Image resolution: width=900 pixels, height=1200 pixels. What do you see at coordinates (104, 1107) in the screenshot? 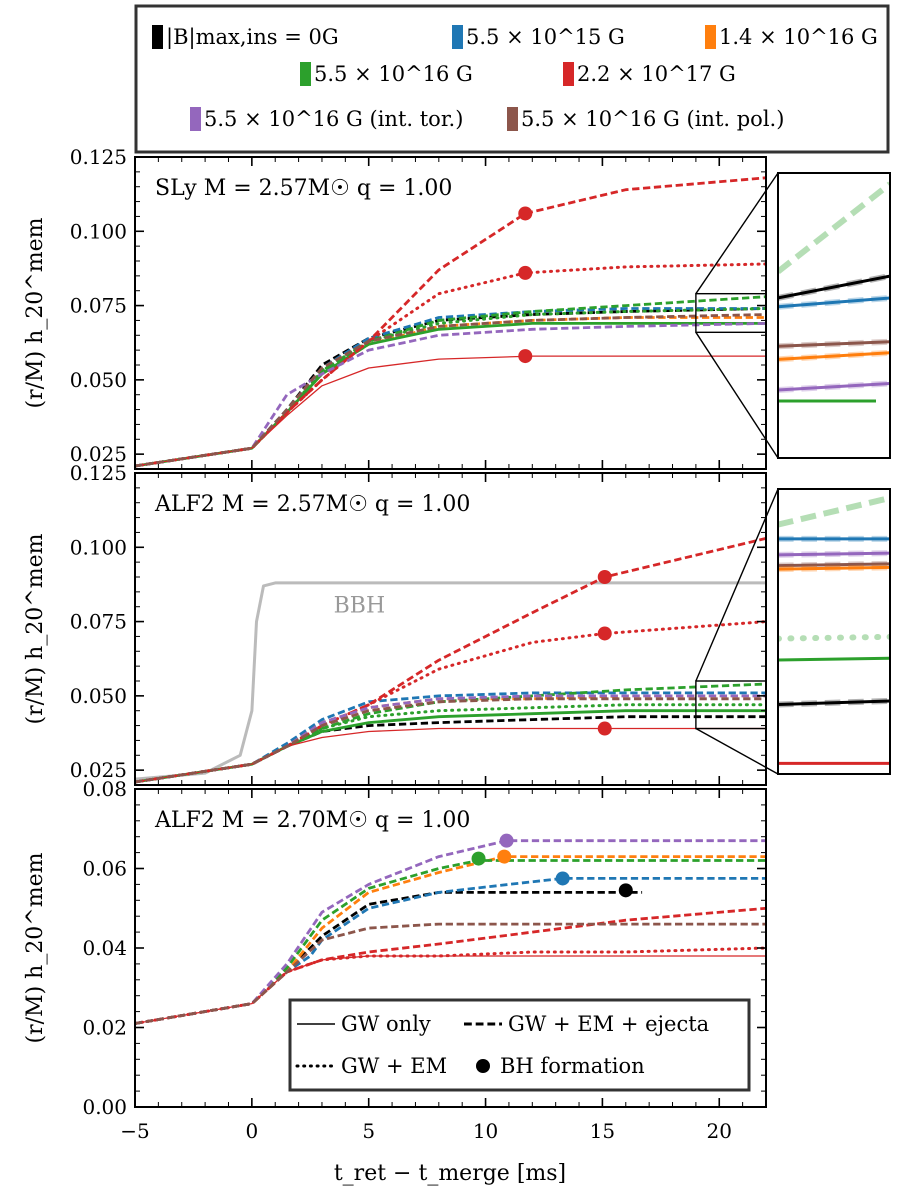
I see `y-tick-label: 0.00` at bounding box center [104, 1107].